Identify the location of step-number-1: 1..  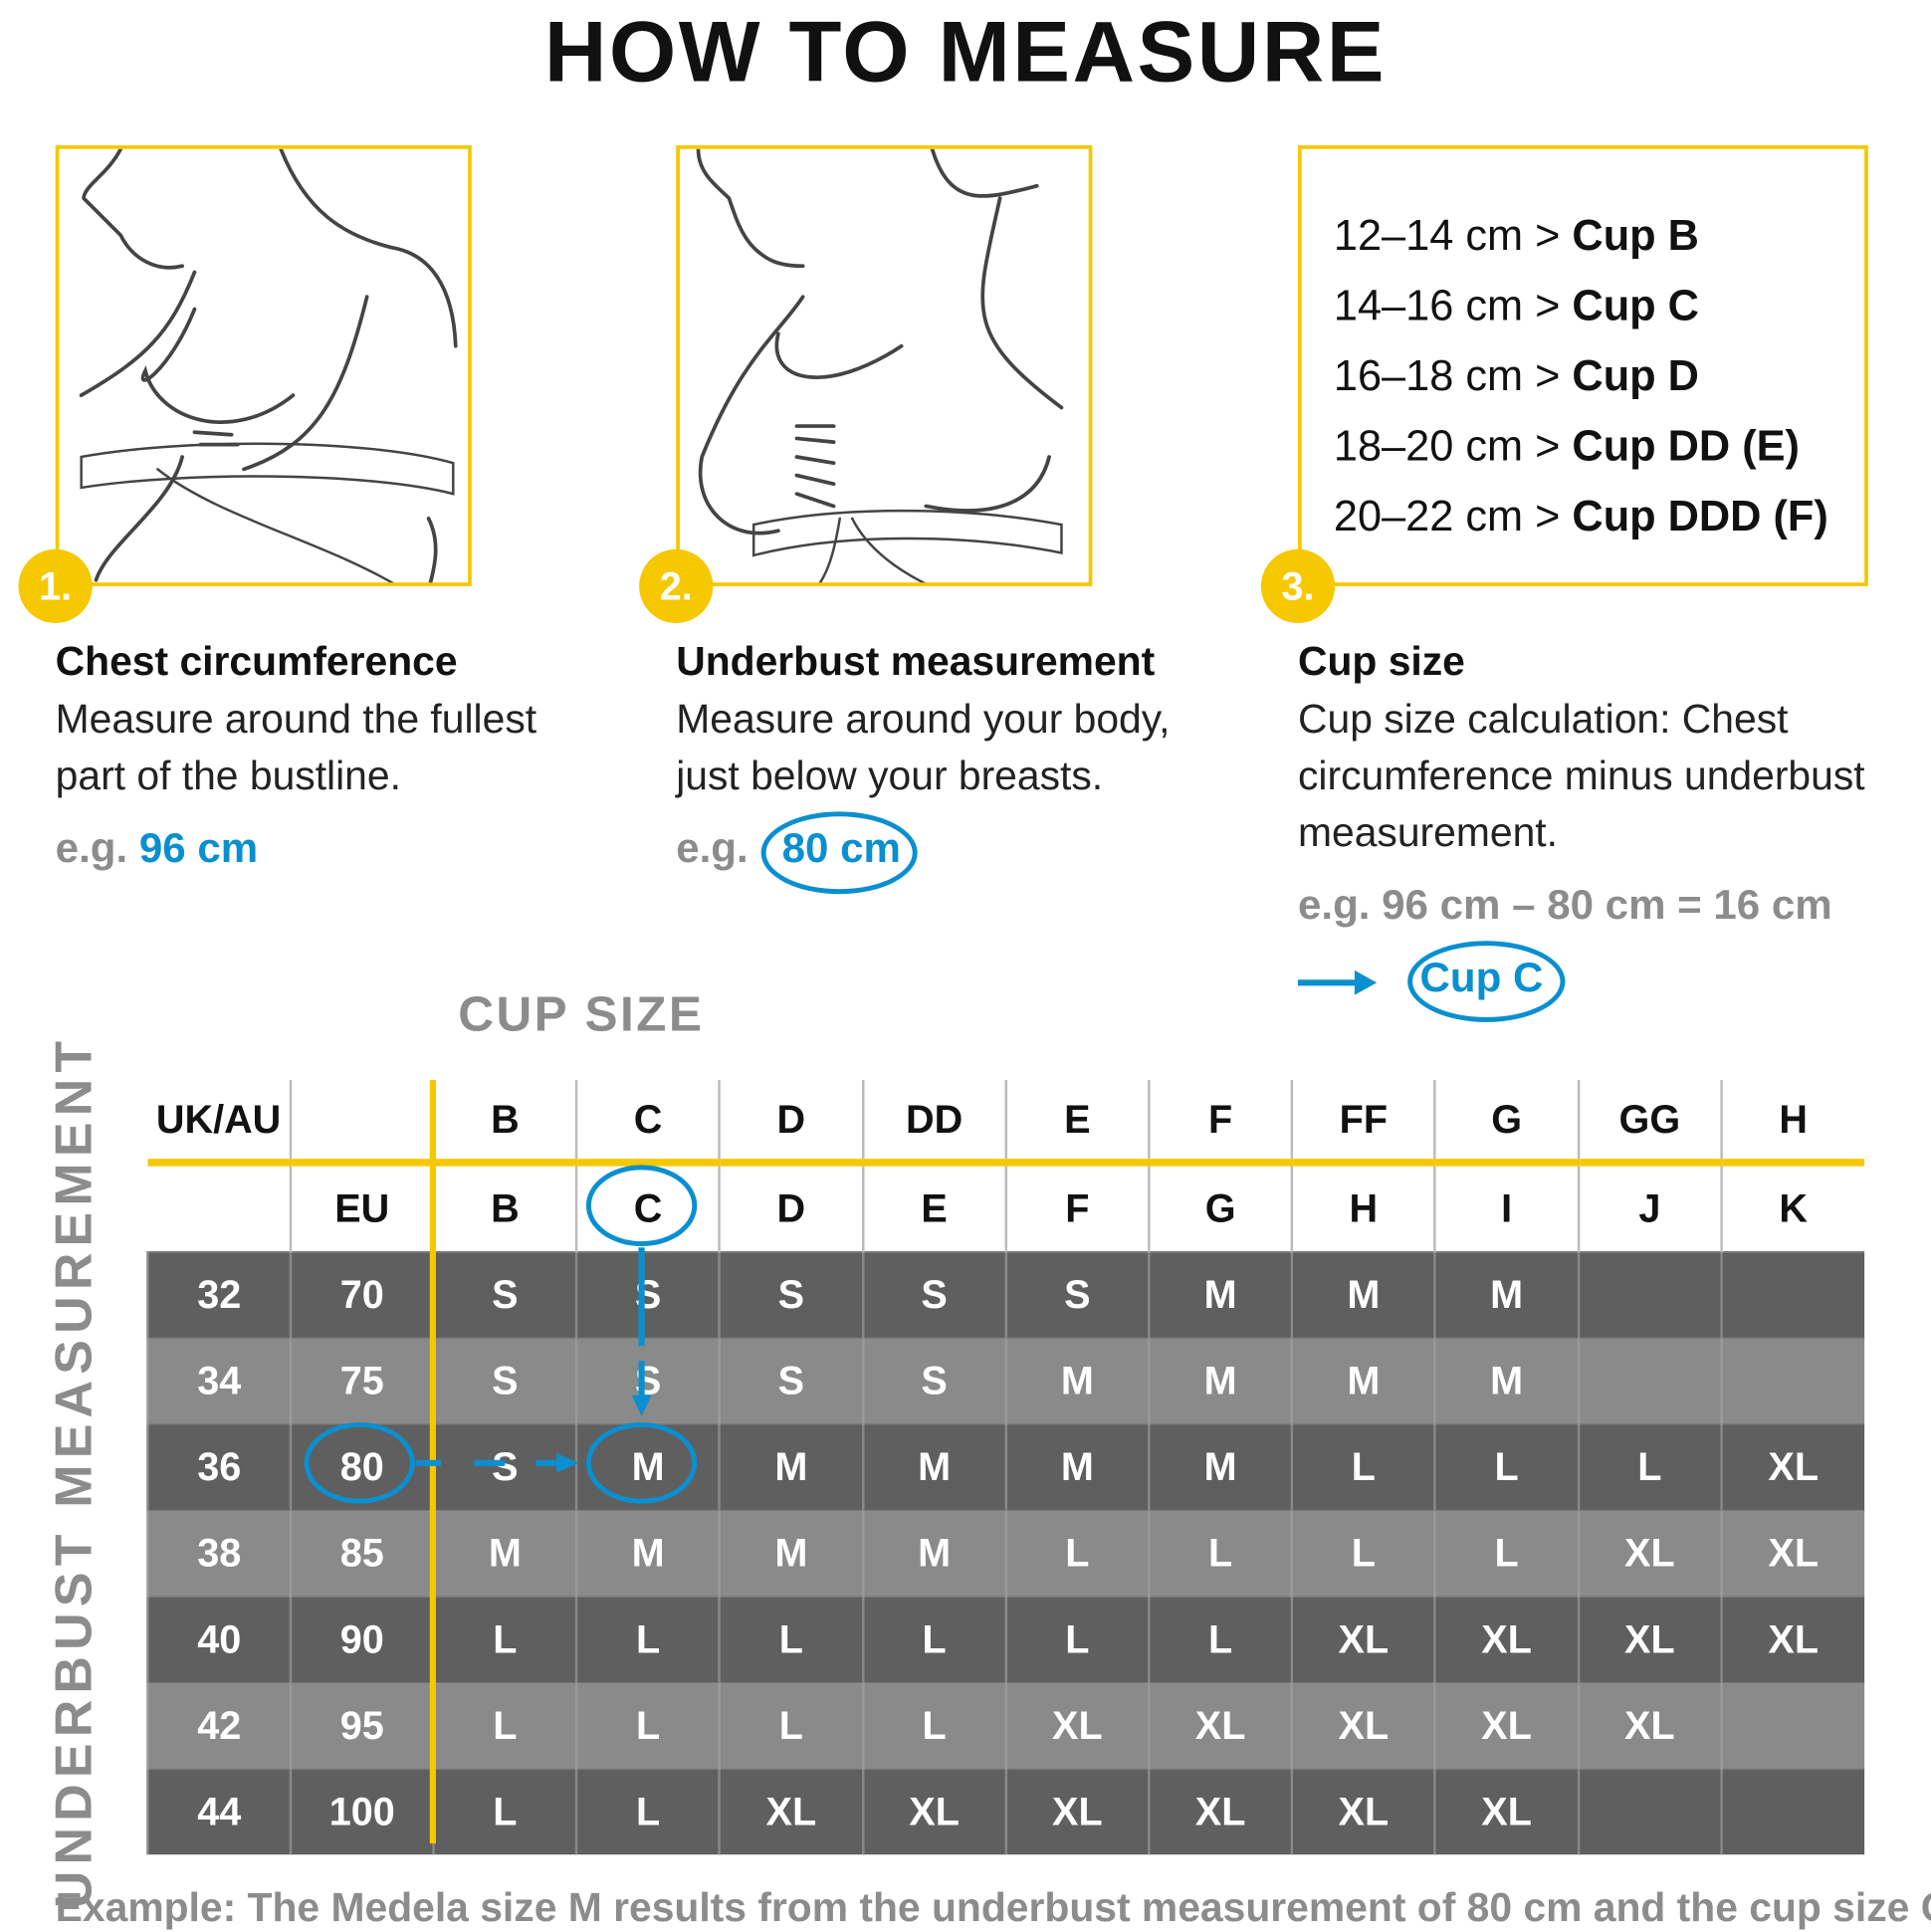
(56, 586).